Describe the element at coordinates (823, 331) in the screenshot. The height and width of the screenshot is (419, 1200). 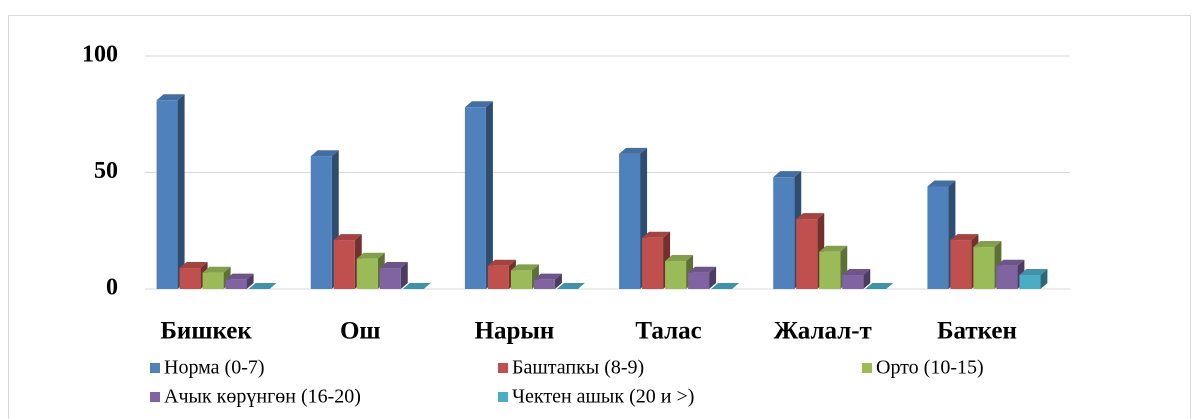
I see `x-tick-label: Жалал-т` at that location.